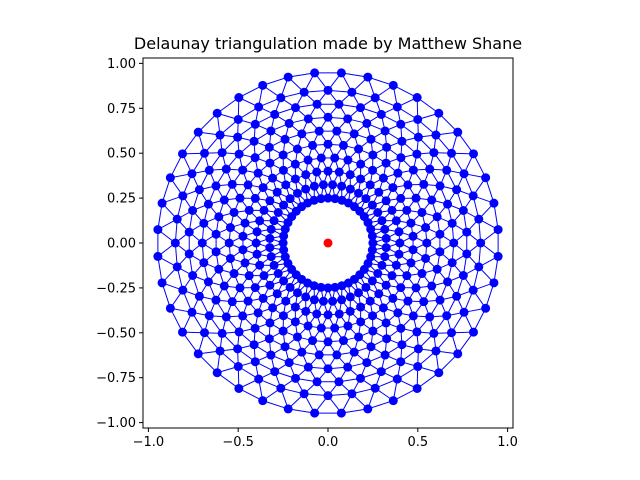 The image size is (640, 480). What do you see at coordinates (116, 423) in the screenshot?
I see `y-tick-label: −1.00` at bounding box center [116, 423].